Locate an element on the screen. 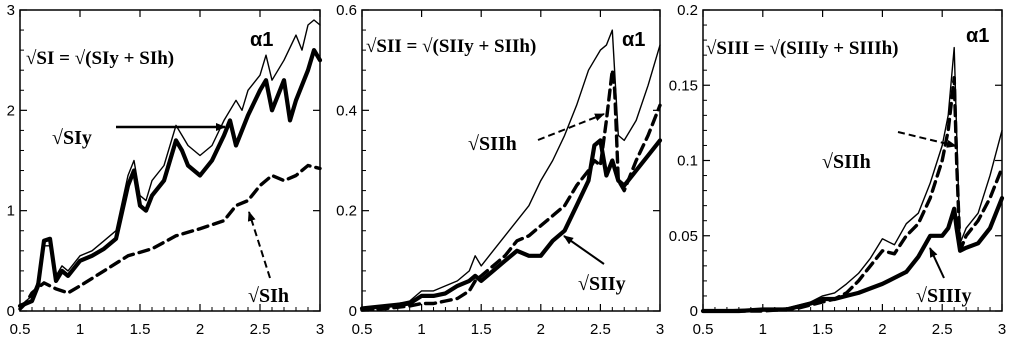 The image size is (1010, 342). panel-1-xtick-label: 2 is located at coordinates (200, 329).